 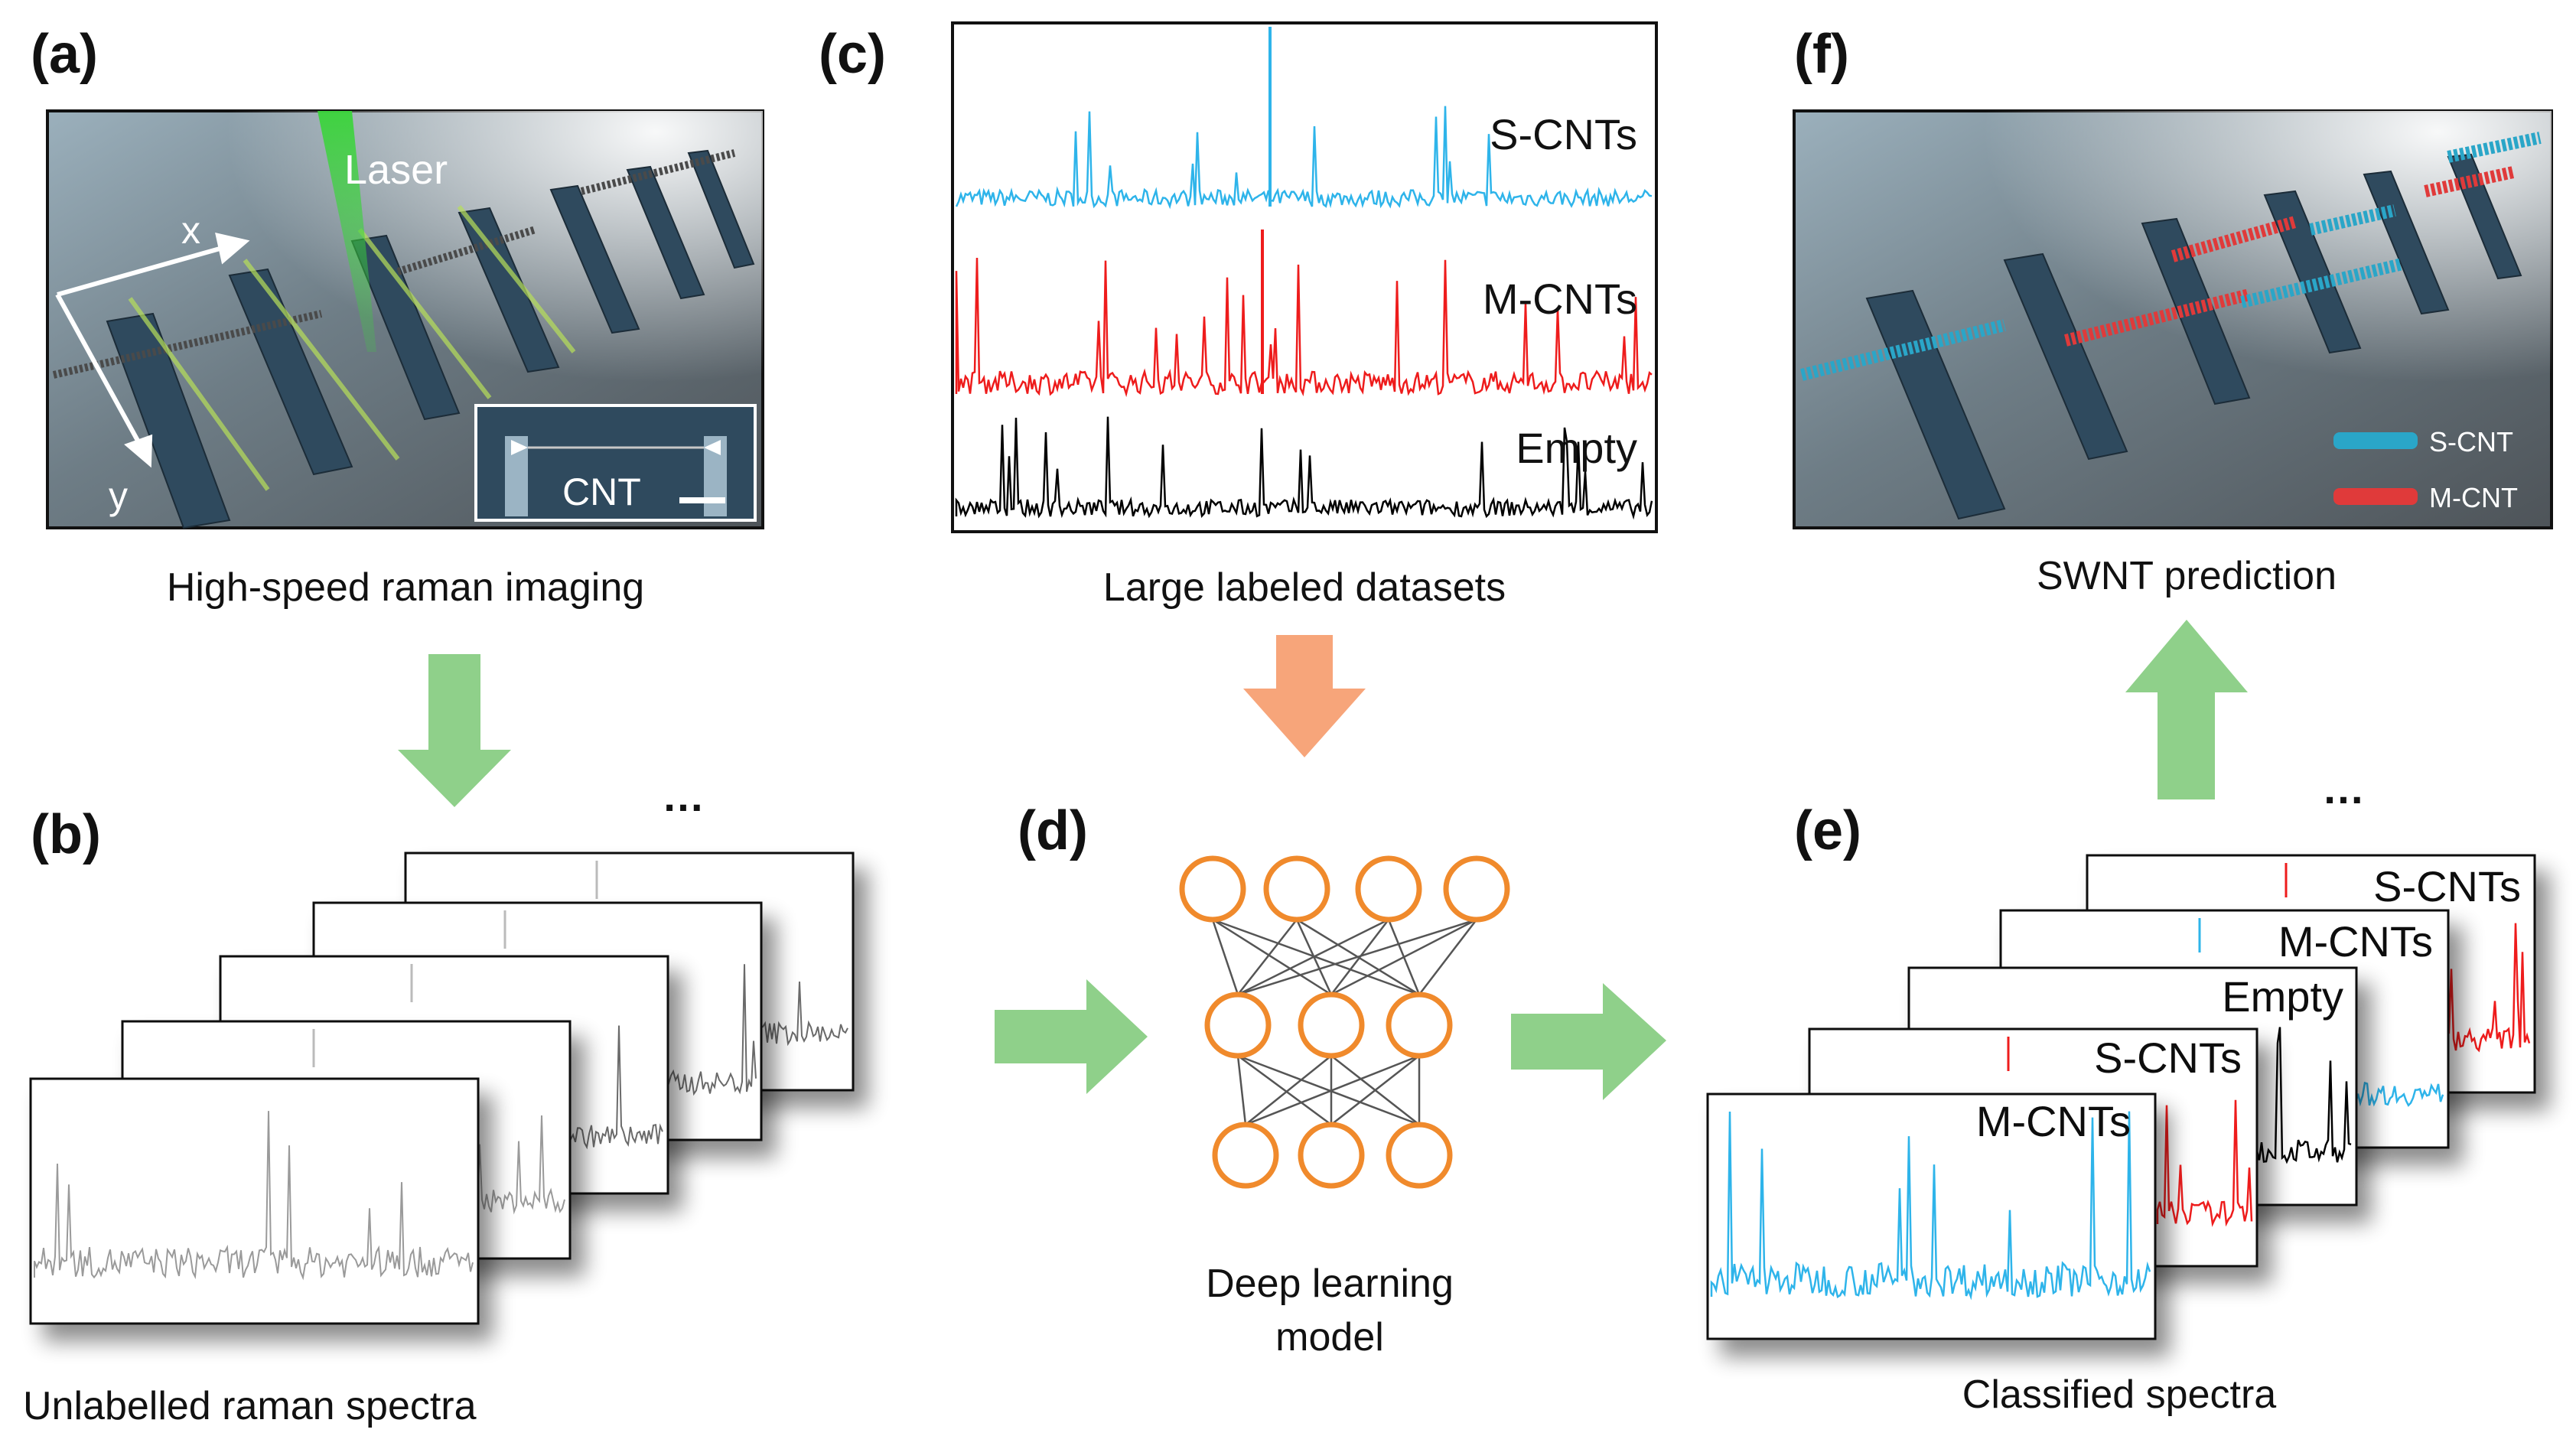 What do you see at coordinates (1072, 1036) in the screenshot?
I see `arrow-b-to-d` at bounding box center [1072, 1036].